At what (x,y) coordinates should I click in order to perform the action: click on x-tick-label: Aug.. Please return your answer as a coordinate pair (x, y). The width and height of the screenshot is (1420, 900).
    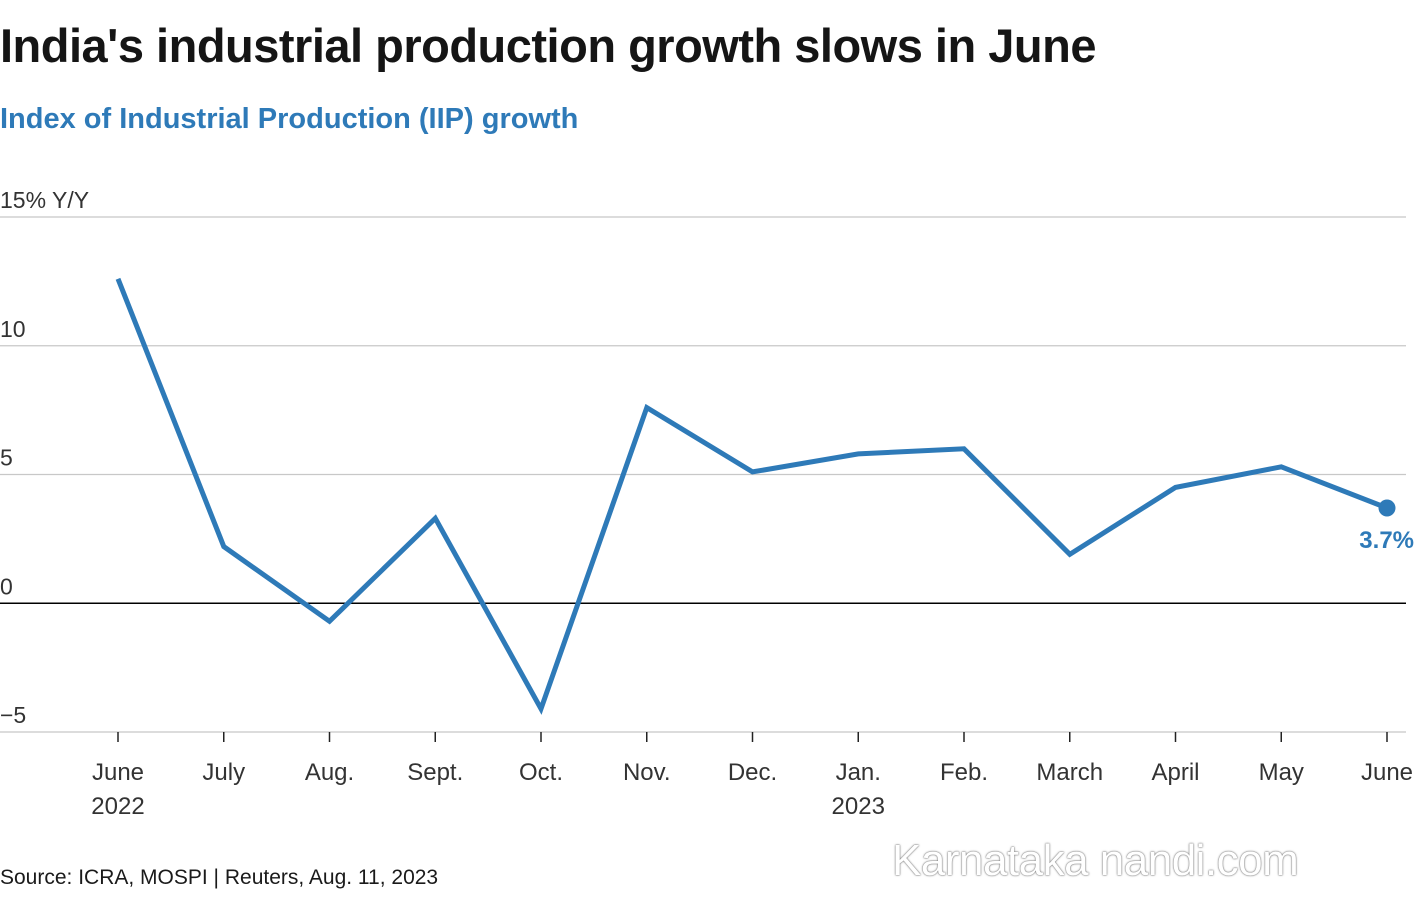
    Looking at the image, I should click on (329, 772).